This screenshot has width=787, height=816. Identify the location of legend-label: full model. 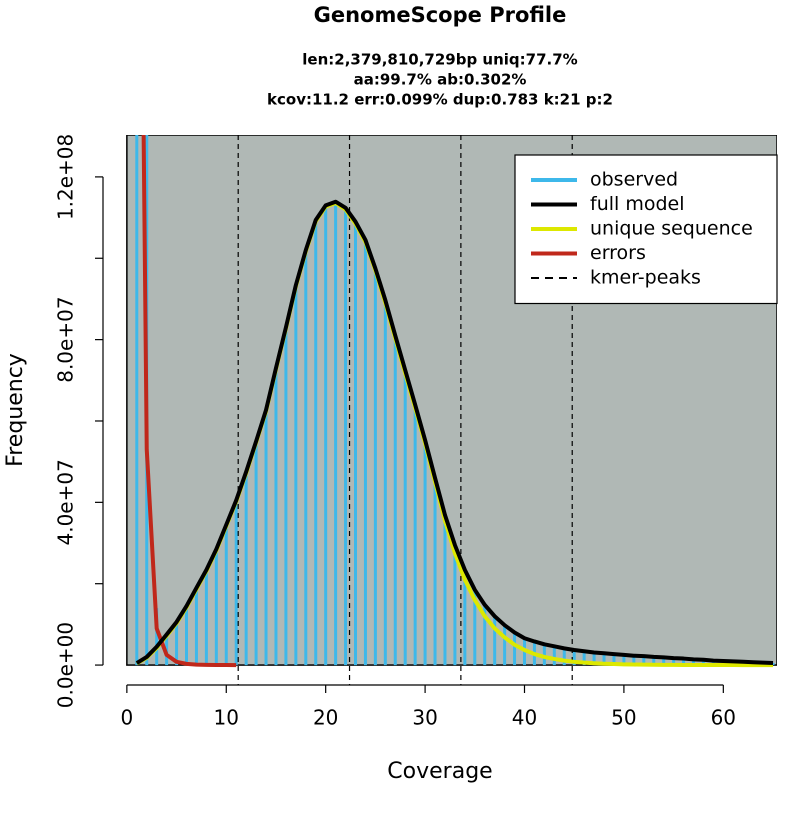
(637, 204).